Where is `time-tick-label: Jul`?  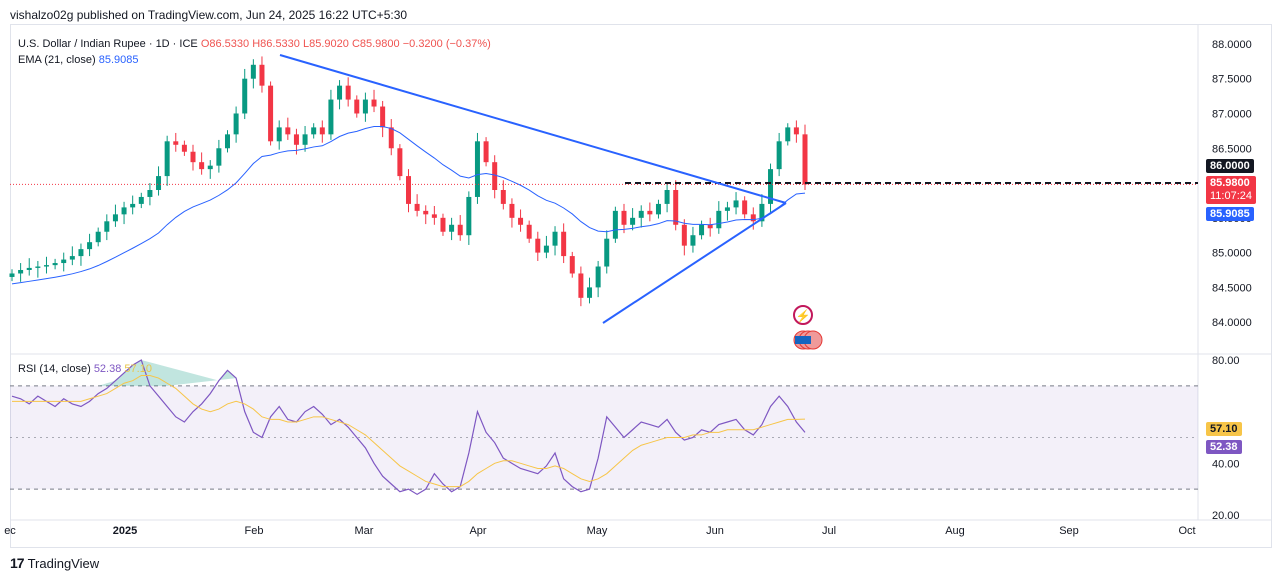
time-tick-label: Jul is located at coordinates (829, 531).